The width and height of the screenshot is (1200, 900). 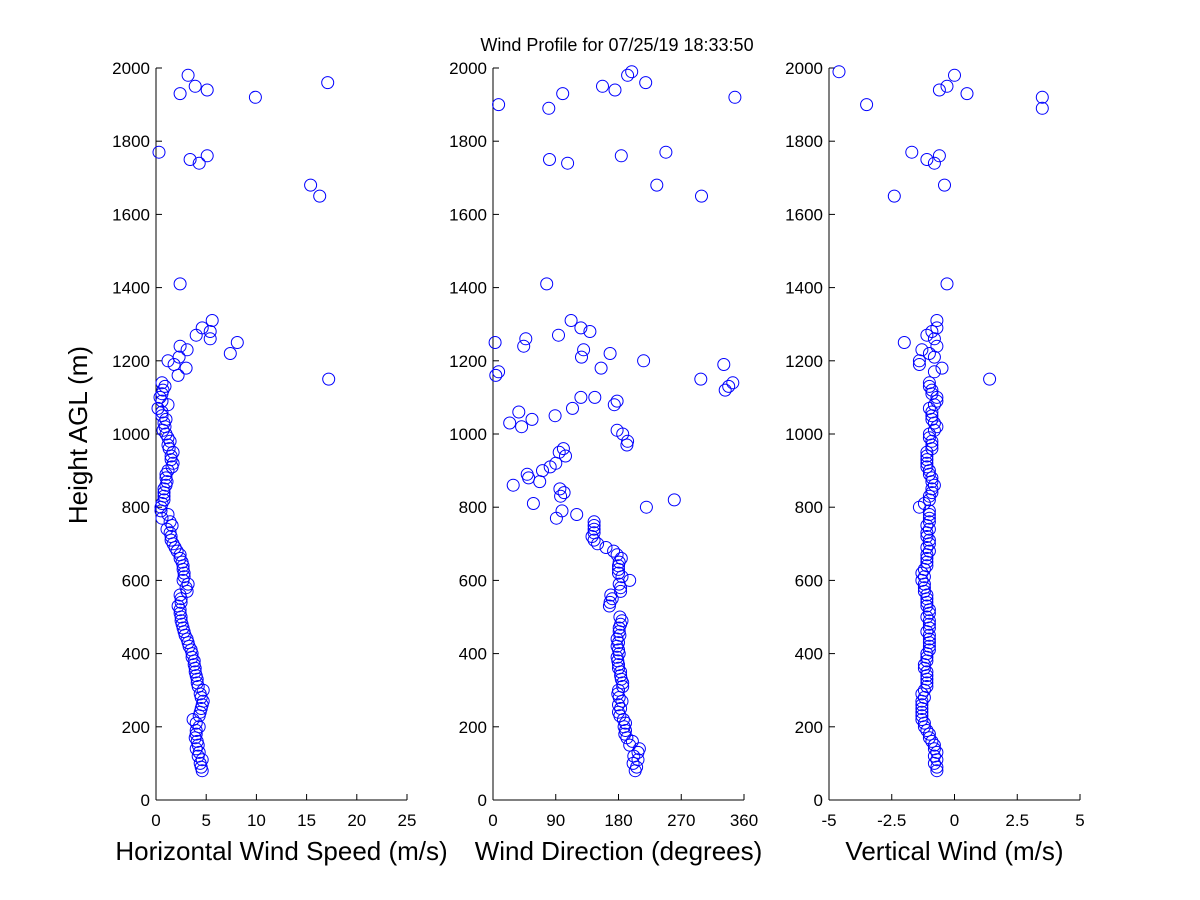 I want to click on y-tick-label: 2000, so click(x=804, y=68).